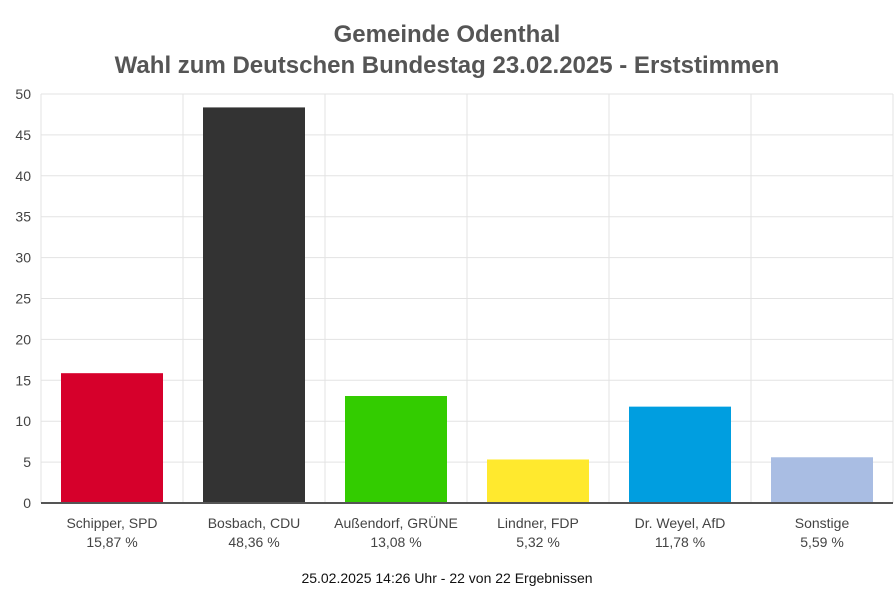 The width and height of the screenshot is (894, 600). Describe the element at coordinates (253, 542) in the screenshot. I see `x-value-label: 48,36 %` at that location.